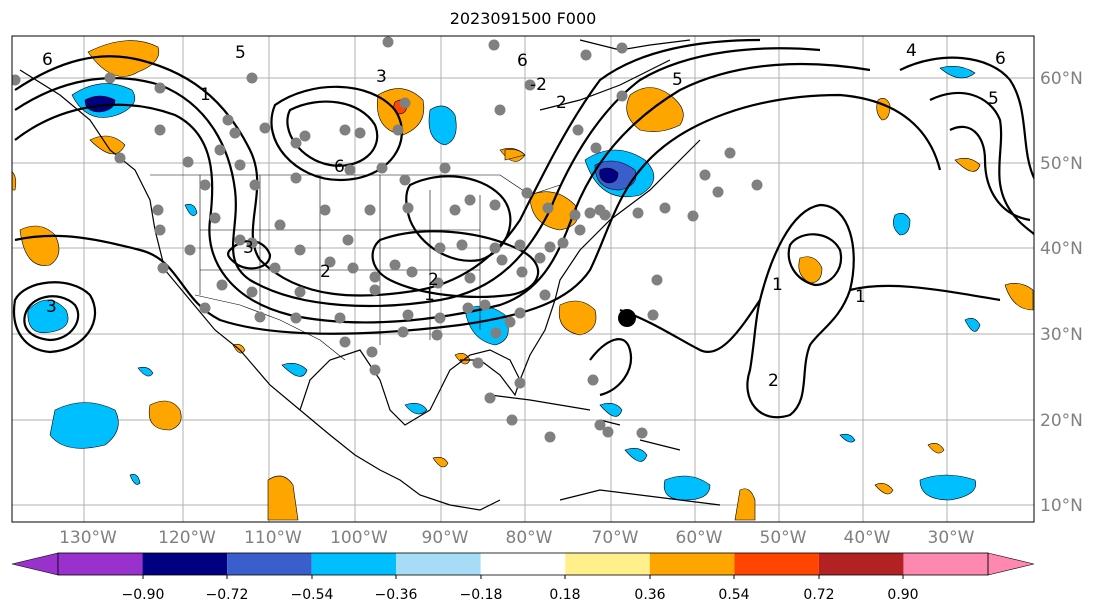  I want to click on longitude-label: 80°W, so click(529, 538).